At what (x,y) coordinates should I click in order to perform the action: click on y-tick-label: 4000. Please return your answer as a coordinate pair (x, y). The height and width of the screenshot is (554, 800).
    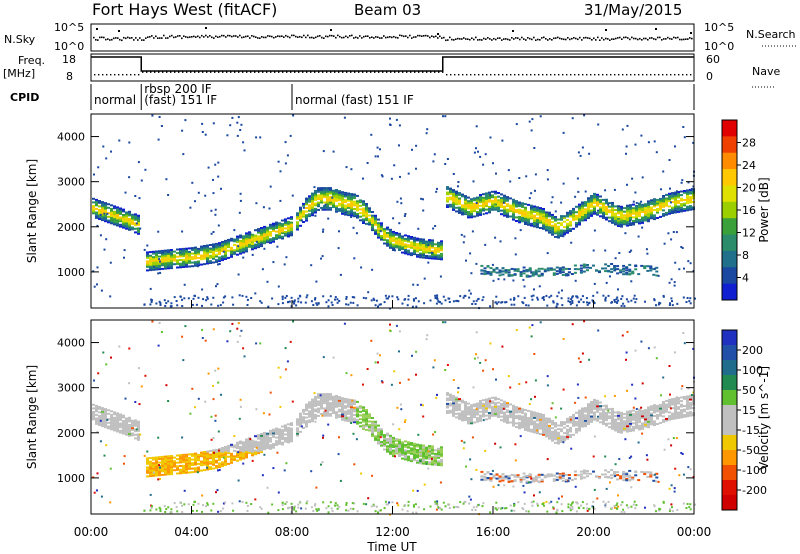
    Looking at the image, I should click on (71, 137).